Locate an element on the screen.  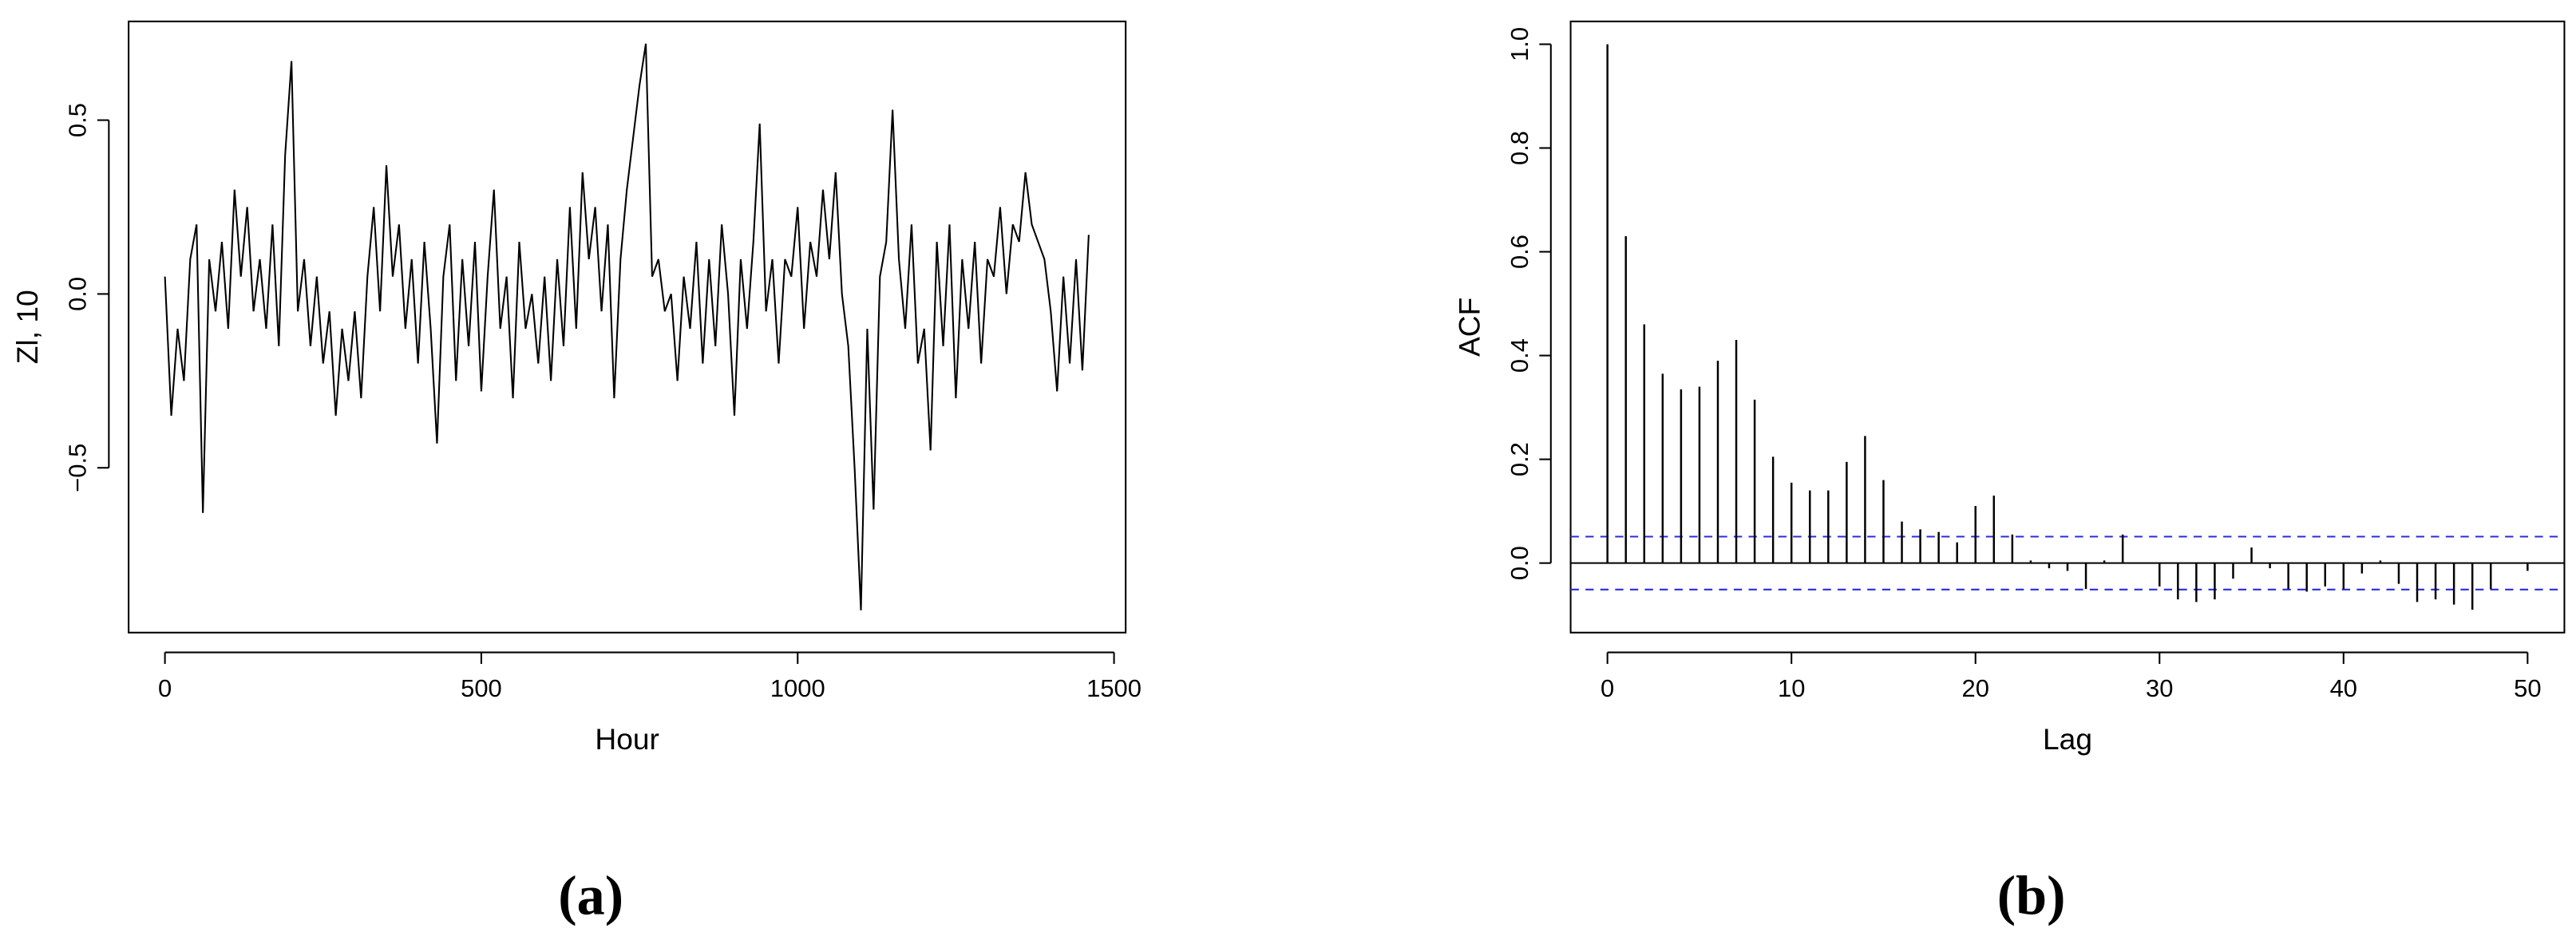
x-tick-label: 30 is located at coordinates (2160, 688).